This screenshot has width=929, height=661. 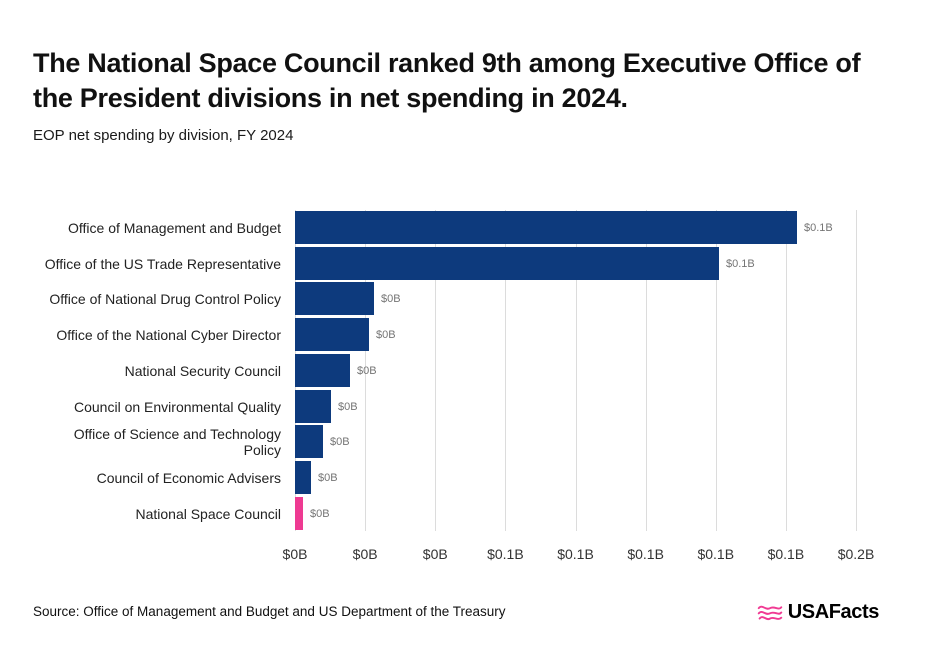 What do you see at coordinates (162, 263) in the screenshot?
I see `category-label: Office of the US Trade Representative` at bounding box center [162, 263].